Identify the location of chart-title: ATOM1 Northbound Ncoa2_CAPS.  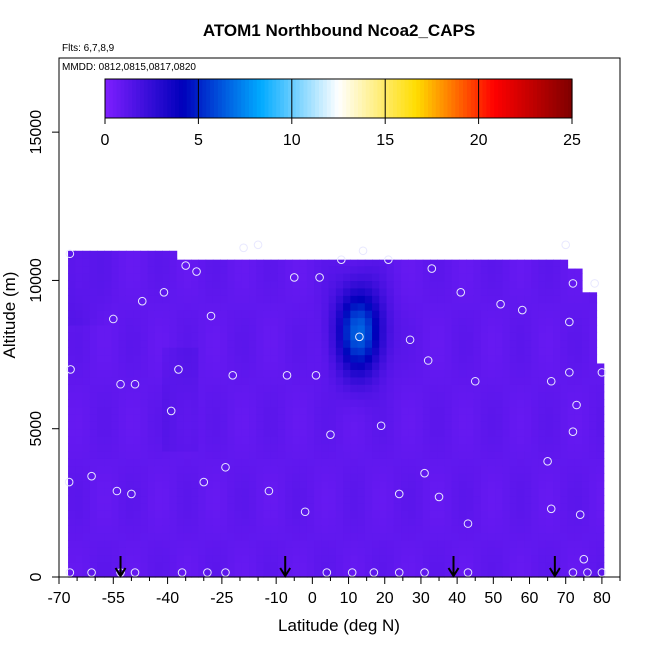
(339, 30).